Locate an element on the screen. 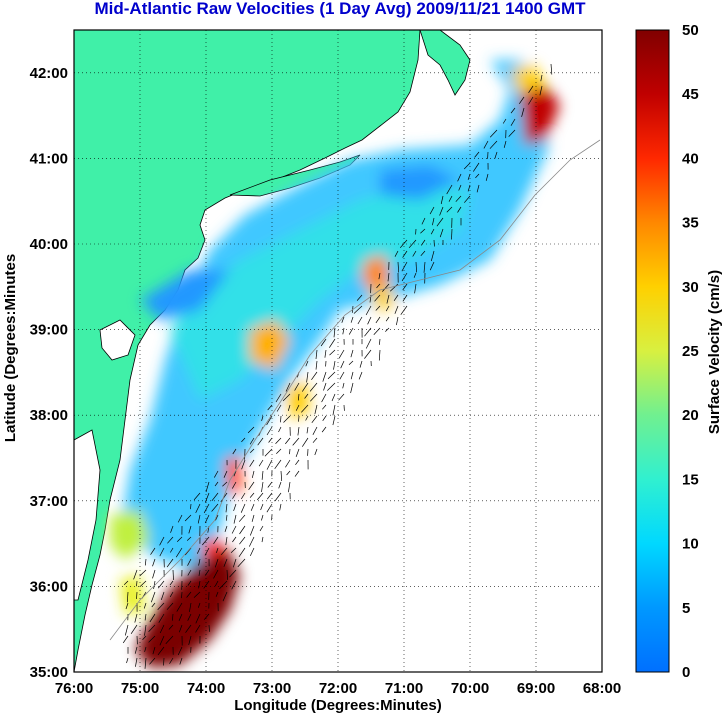  colorbar is located at coordinates (652, 351).